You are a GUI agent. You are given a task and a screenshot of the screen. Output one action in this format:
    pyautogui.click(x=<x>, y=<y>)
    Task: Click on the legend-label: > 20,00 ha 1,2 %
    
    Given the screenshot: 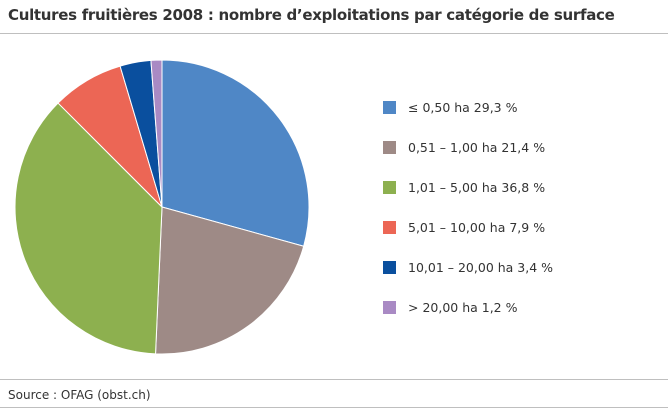 What is the action you would take?
    pyautogui.click(x=463, y=307)
    